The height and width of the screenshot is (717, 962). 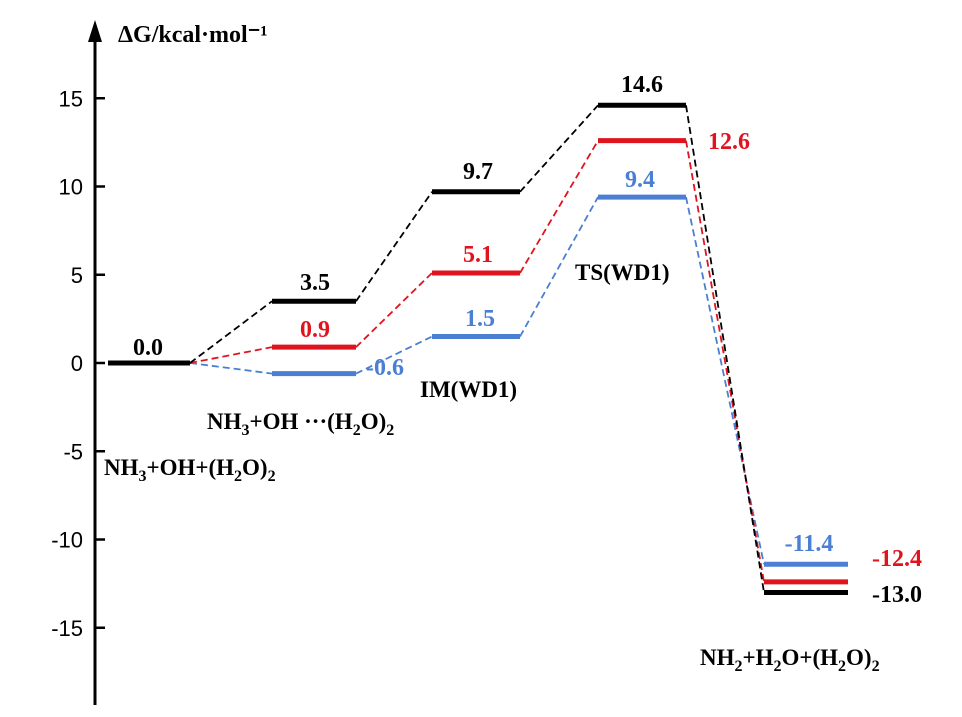 I want to click on value-label-red-3: 12.6, so click(x=729, y=142).